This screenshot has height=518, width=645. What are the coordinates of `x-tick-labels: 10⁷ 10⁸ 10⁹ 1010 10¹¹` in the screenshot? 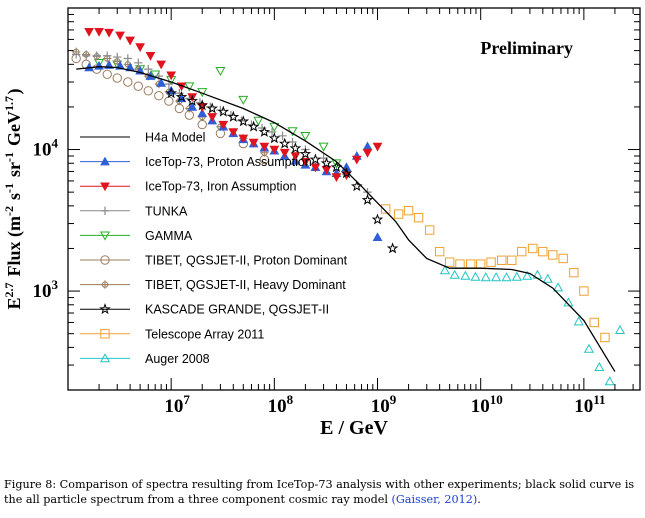 It's located at (384, 404).